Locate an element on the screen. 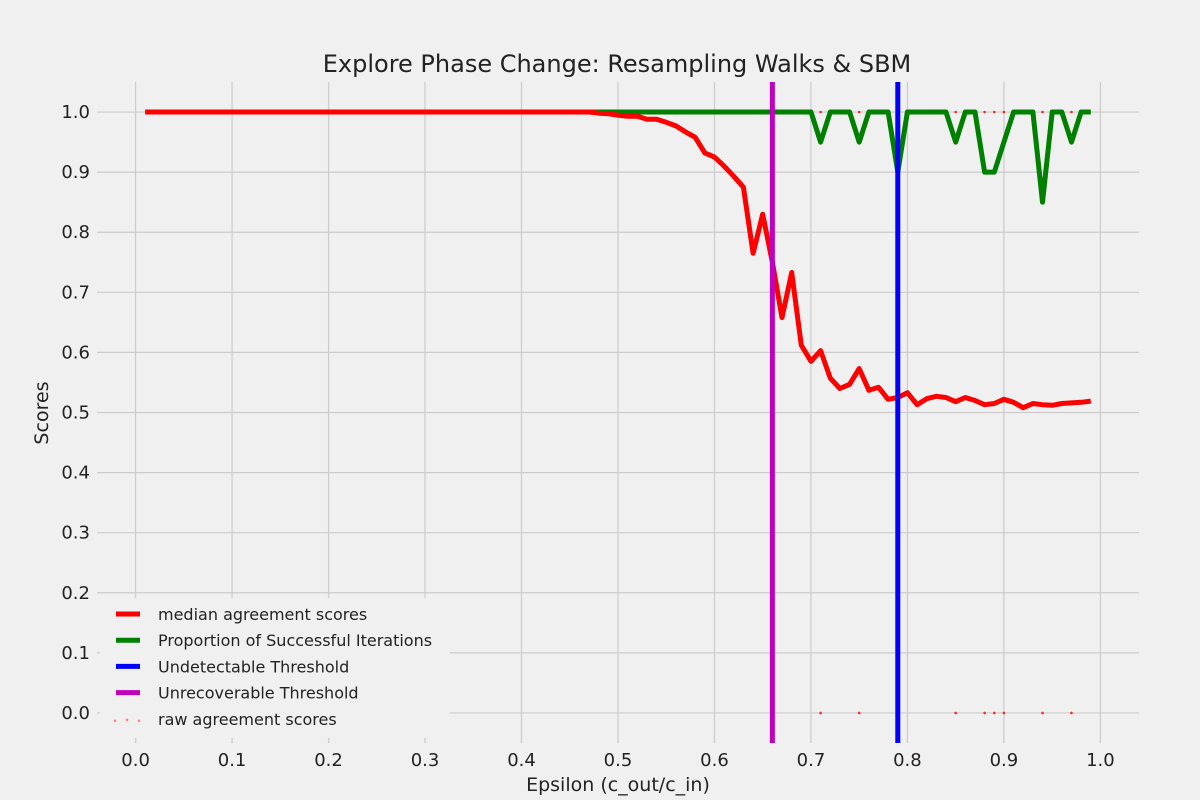 This screenshot has height=800, width=1200. y-tick-label: 1.0 is located at coordinates (75, 112).